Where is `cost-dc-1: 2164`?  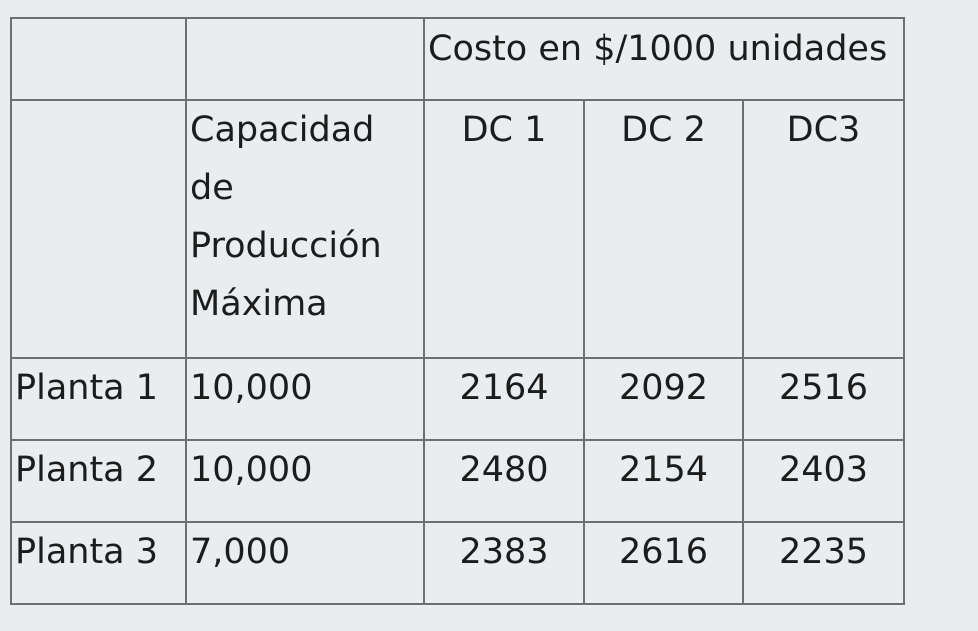 cost-dc-1: 2164 is located at coordinates (504, 399).